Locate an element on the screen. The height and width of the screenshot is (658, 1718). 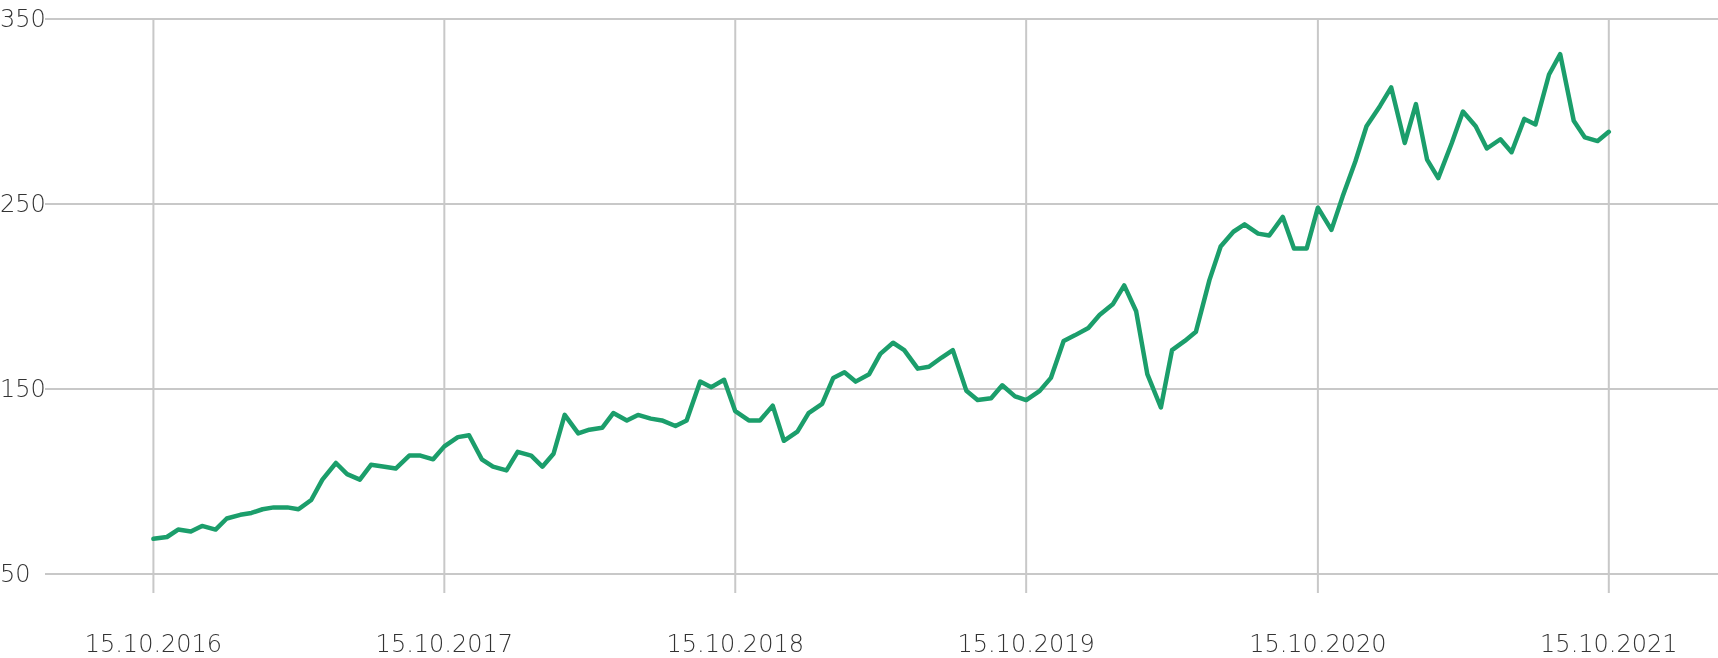
x-tick-label: 15.10.2021 is located at coordinates (1609, 644).